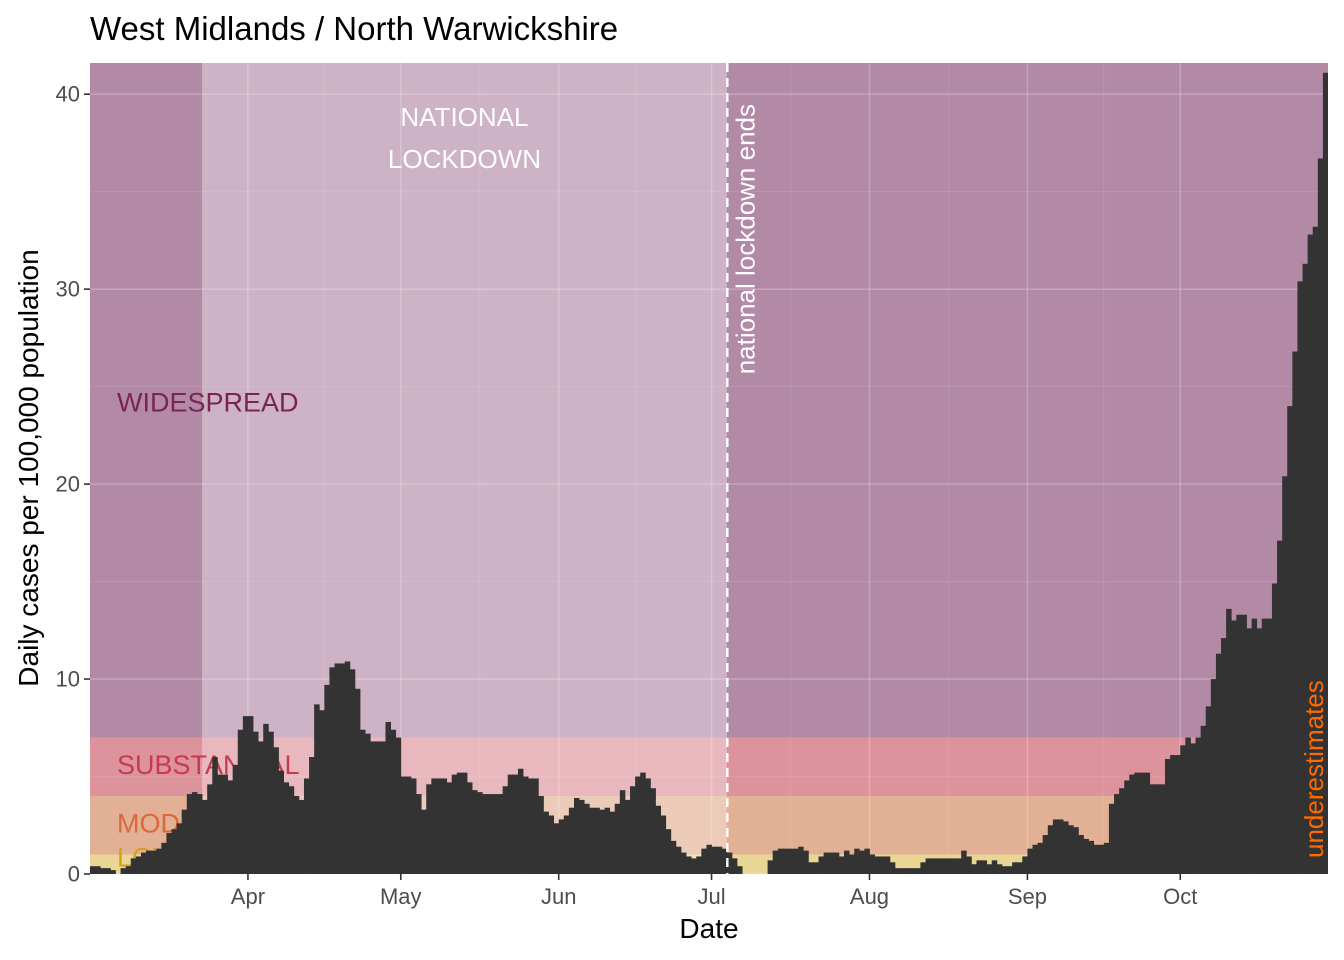  Describe the element at coordinates (708, 928) in the screenshot. I see `x-axis-title: Date` at that location.